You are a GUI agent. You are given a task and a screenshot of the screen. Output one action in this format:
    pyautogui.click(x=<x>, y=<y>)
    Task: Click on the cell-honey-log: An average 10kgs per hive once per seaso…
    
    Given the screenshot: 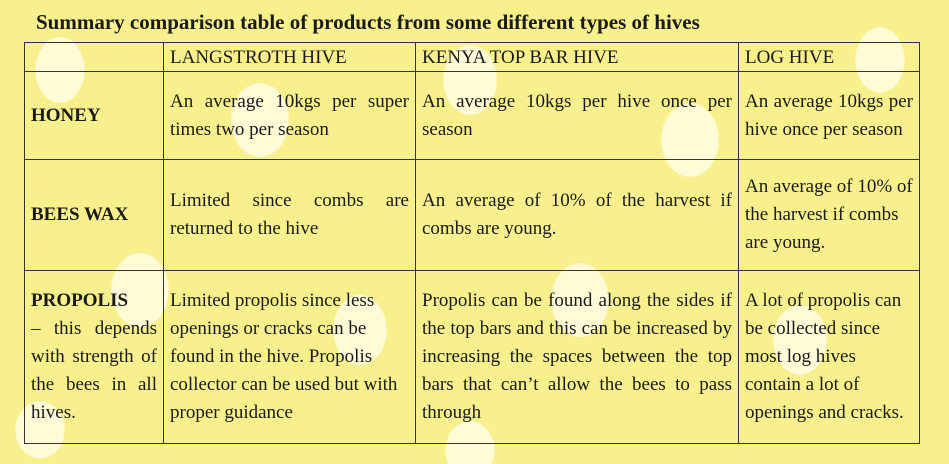 What is the action you would take?
    pyautogui.click(x=829, y=115)
    